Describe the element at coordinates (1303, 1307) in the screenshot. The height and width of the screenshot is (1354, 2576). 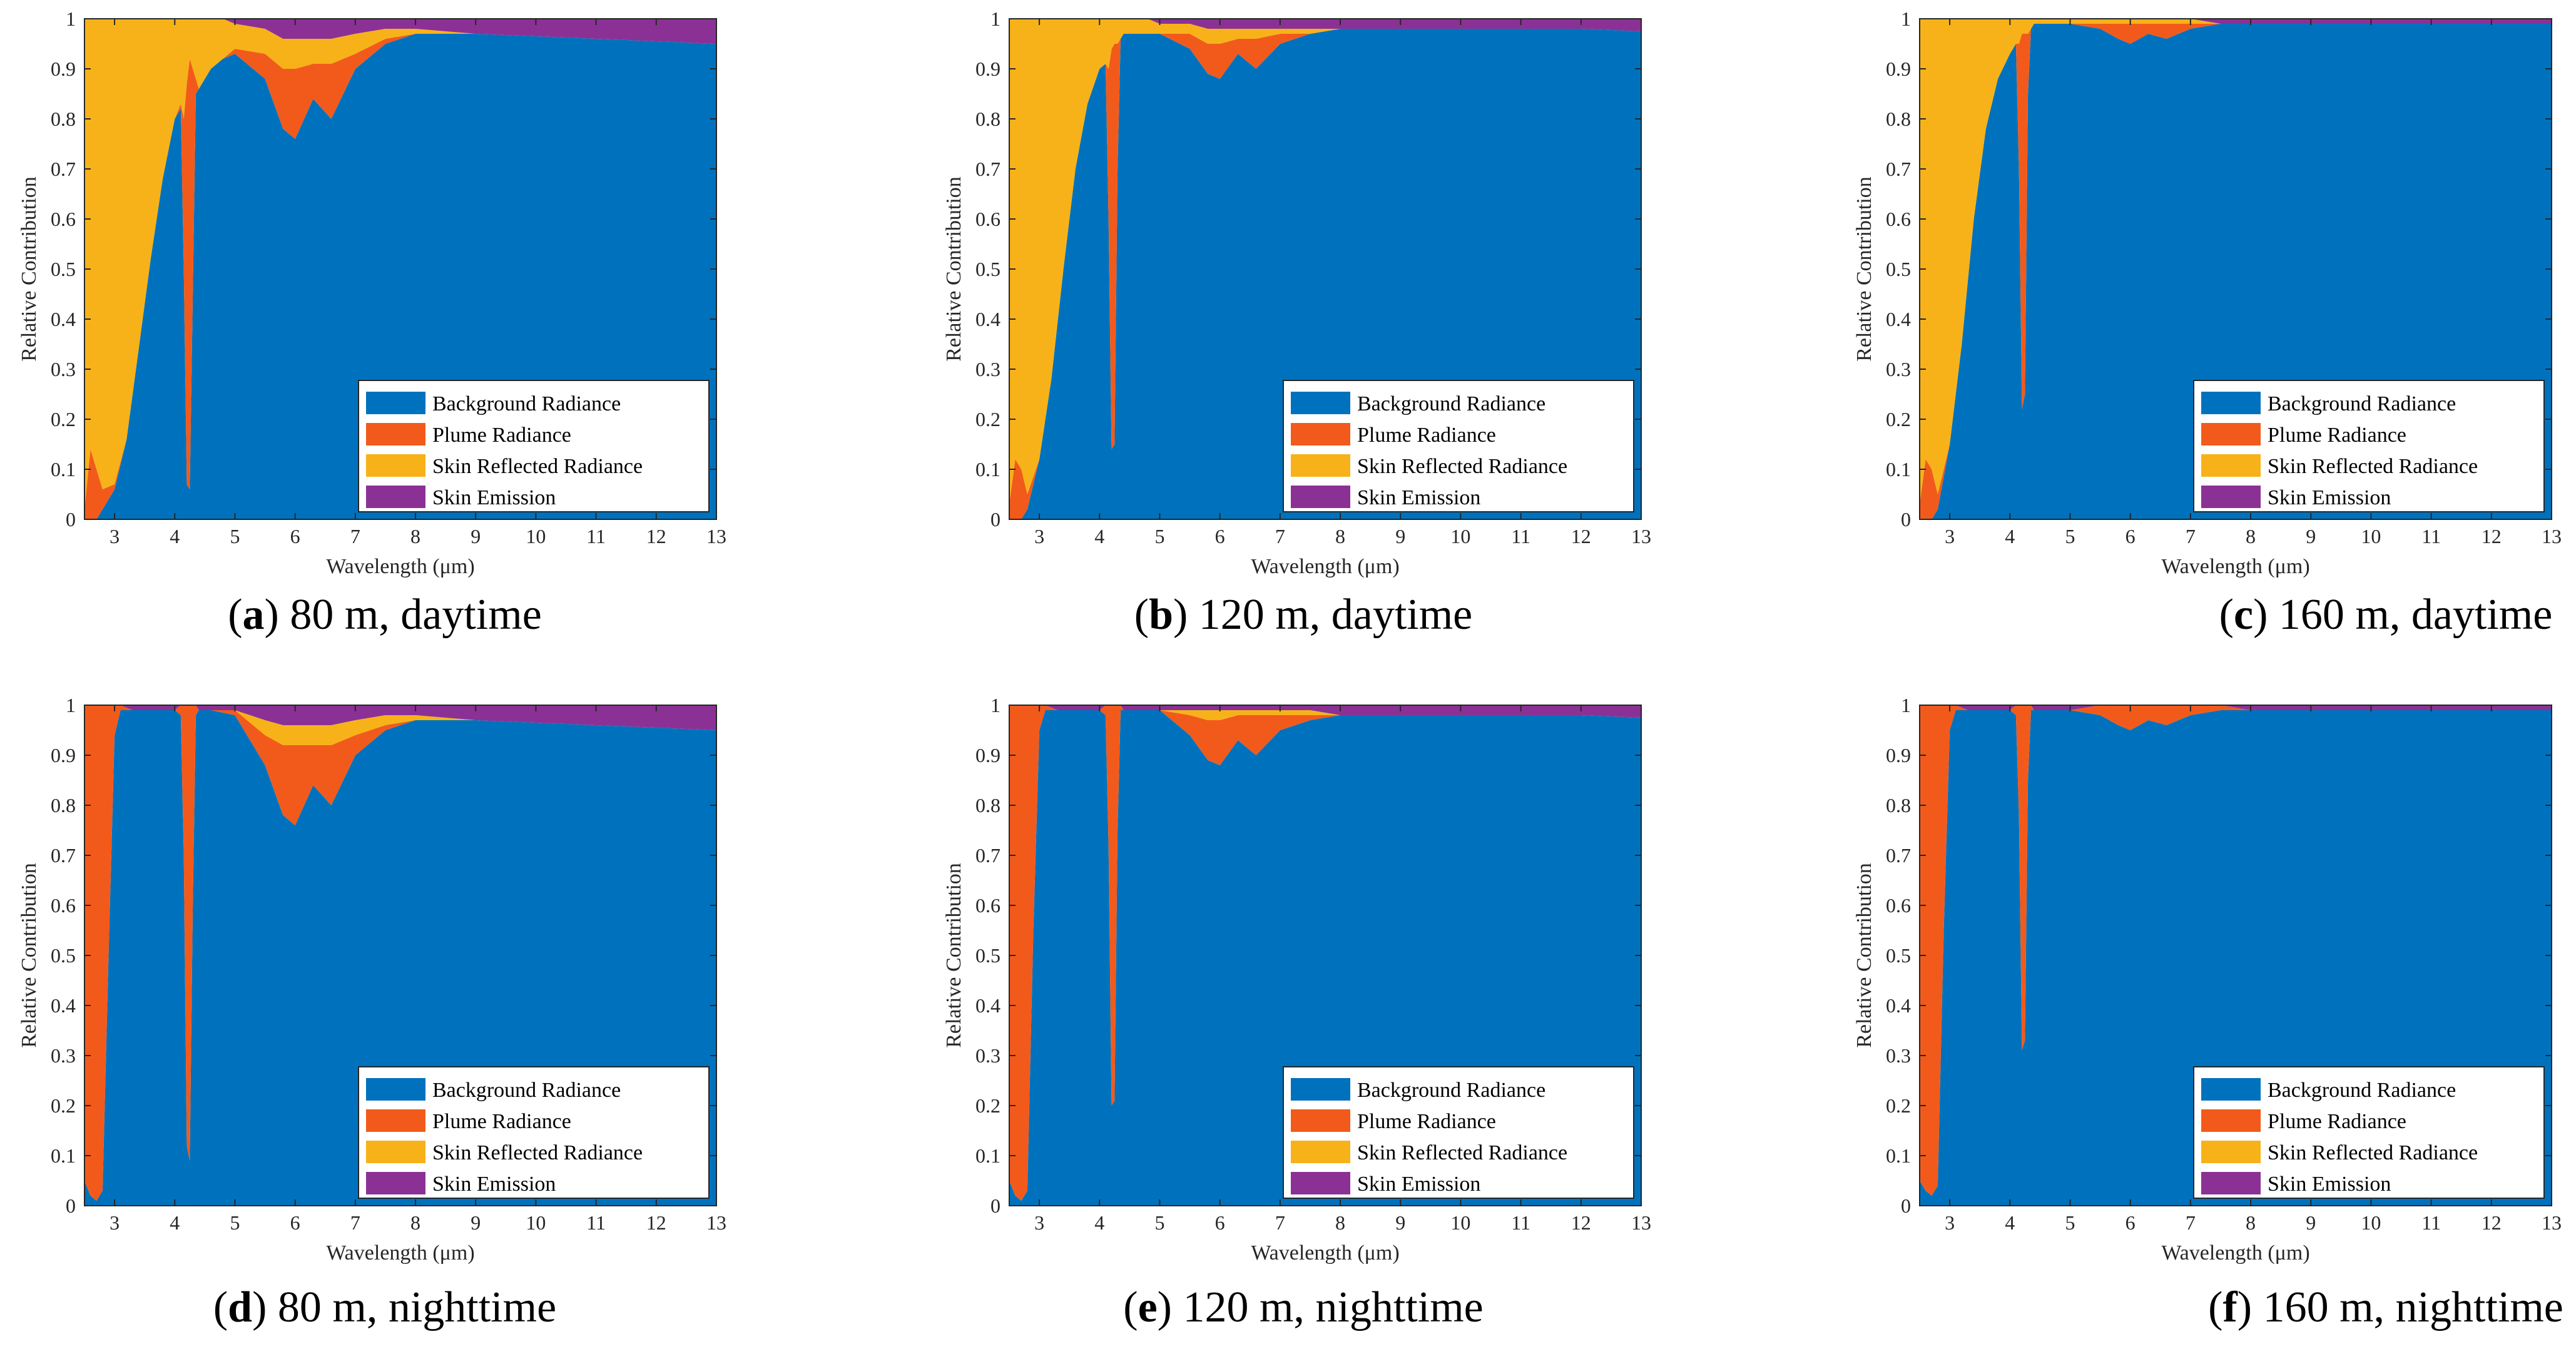
I see `panel-caption: (e) 120 m, nighttime` at that location.